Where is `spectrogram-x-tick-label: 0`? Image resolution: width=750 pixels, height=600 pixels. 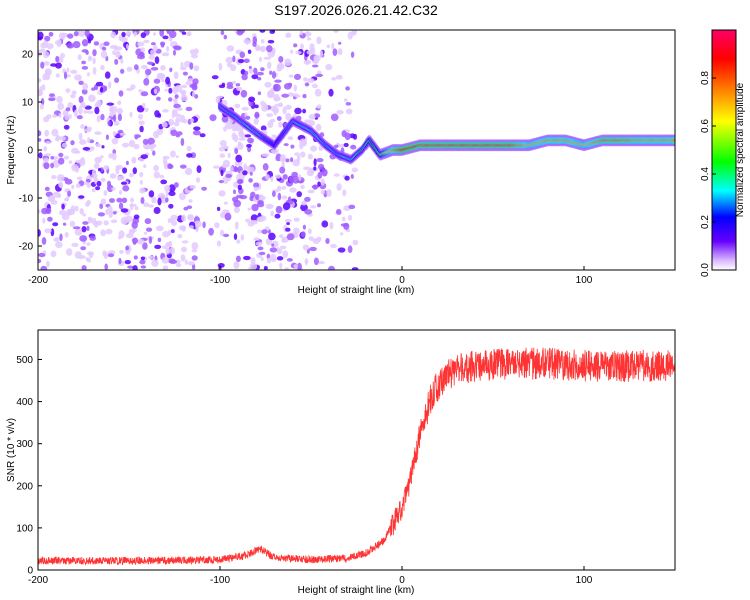 spectrogram-x-tick-label: 0 is located at coordinates (402, 280).